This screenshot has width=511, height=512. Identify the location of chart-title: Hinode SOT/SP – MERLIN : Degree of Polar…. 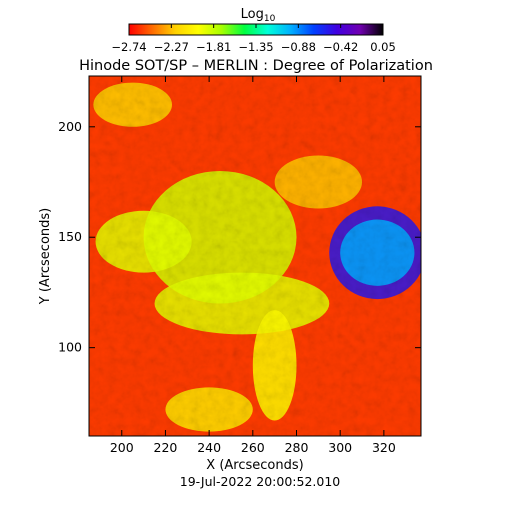
(256, 66).